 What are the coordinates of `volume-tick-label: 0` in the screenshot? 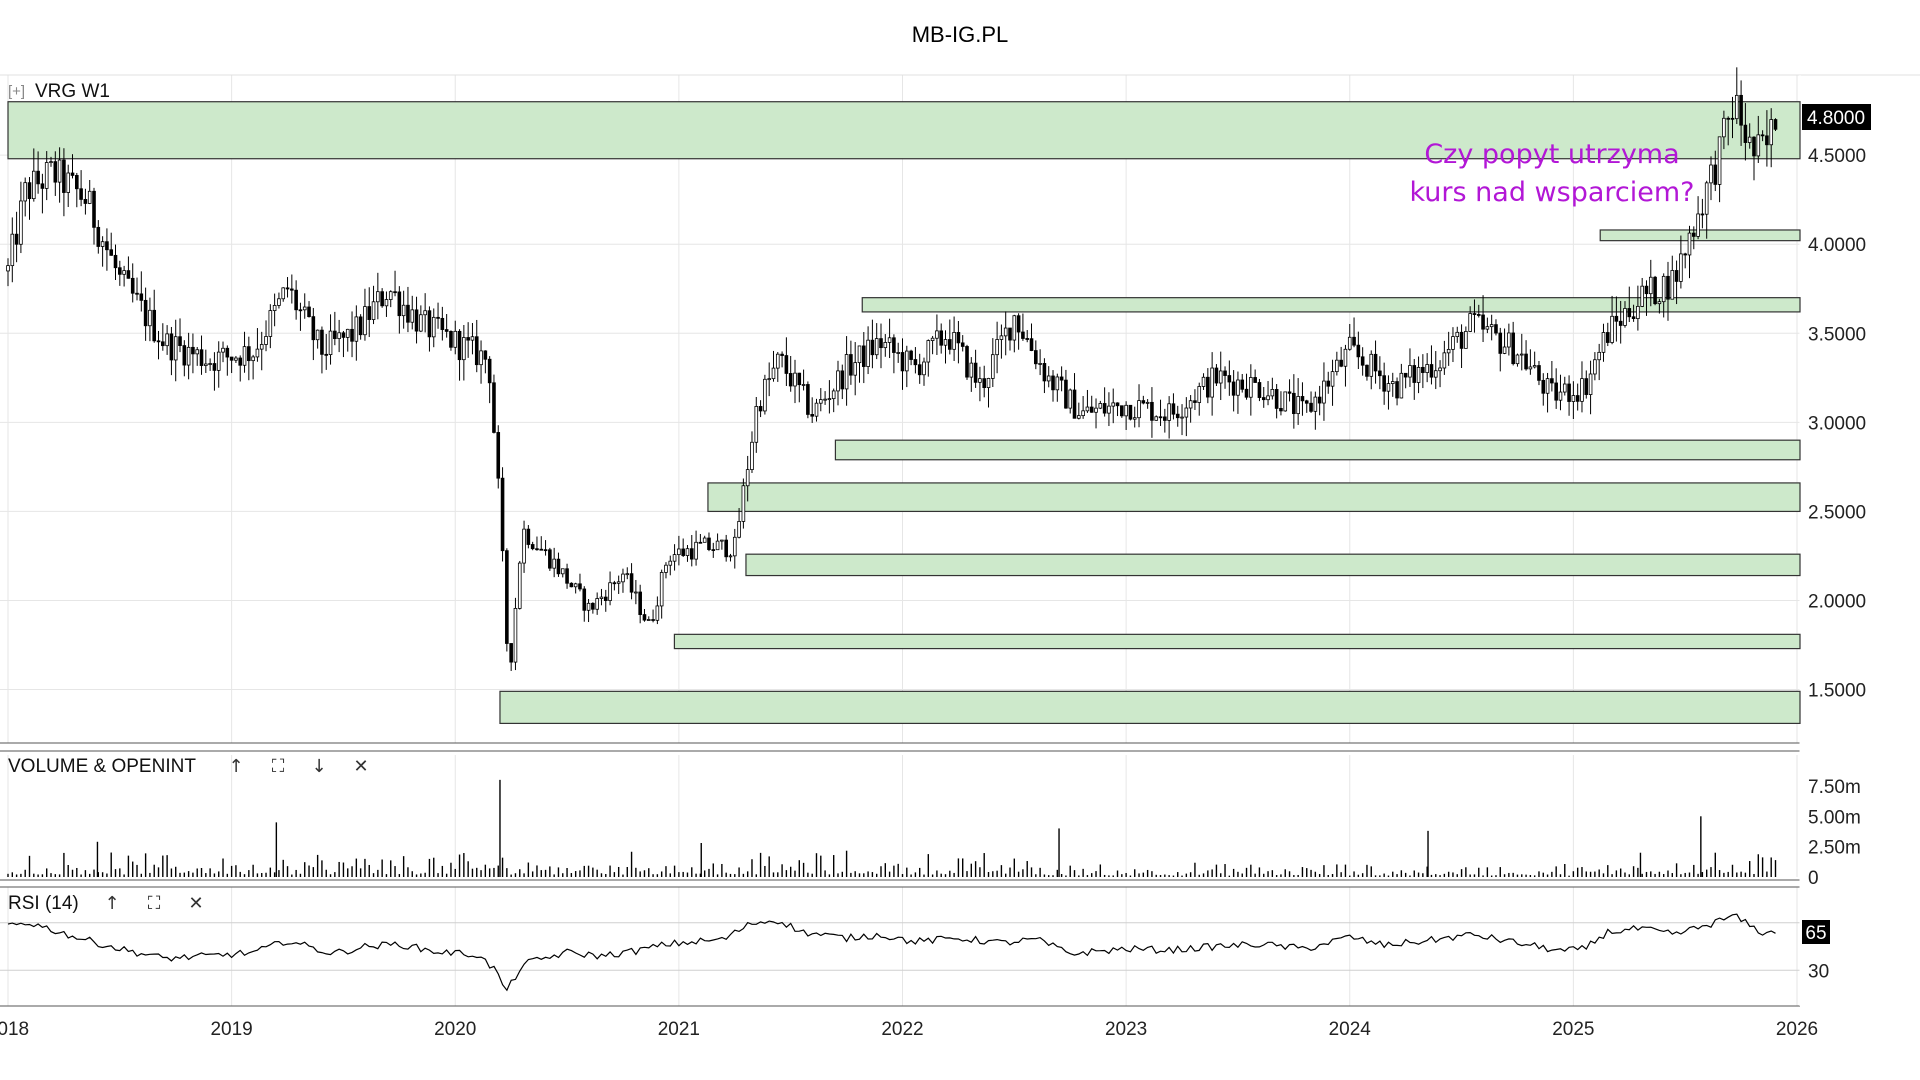 It's located at (1813, 878).